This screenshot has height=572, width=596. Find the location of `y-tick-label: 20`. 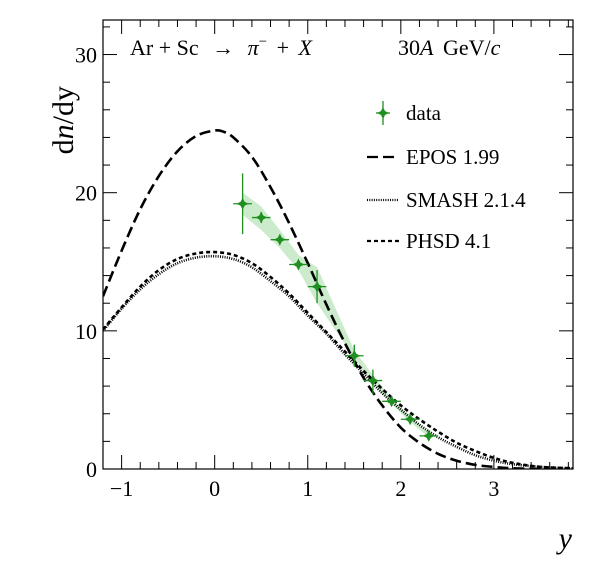

y-tick-label: 20 is located at coordinates (86, 193).